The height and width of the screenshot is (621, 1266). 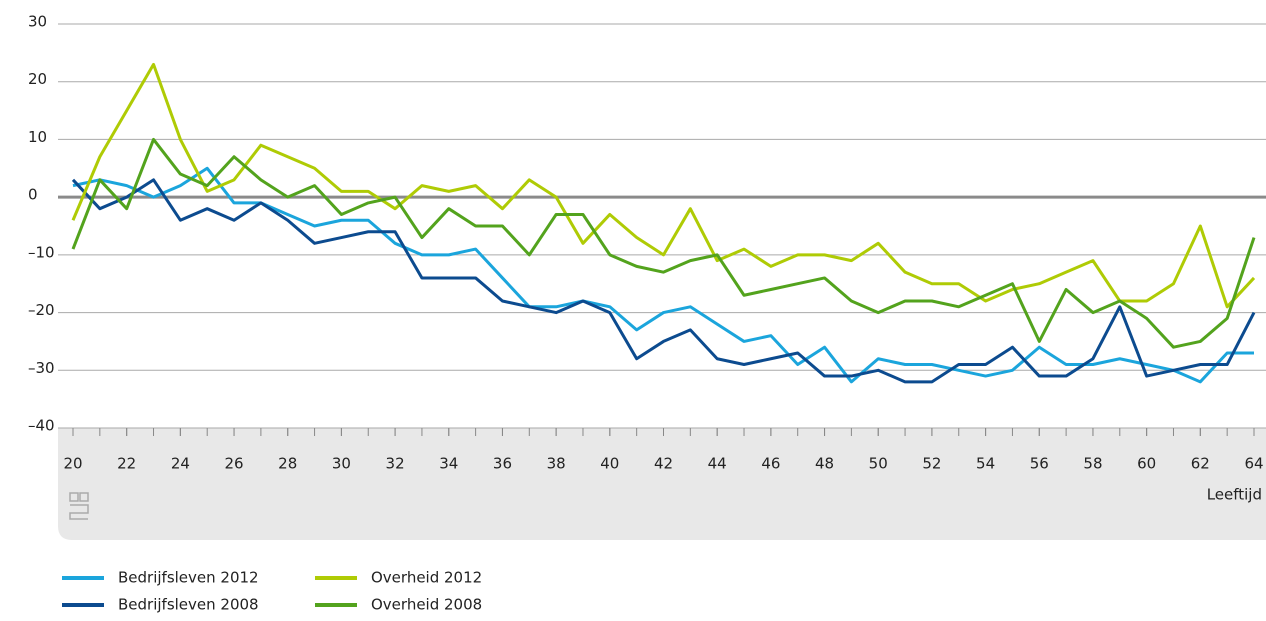 What do you see at coordinates (41, 426) in the screenshot?
I see `y-tick-label: –40` at bounding box center [41, 426].